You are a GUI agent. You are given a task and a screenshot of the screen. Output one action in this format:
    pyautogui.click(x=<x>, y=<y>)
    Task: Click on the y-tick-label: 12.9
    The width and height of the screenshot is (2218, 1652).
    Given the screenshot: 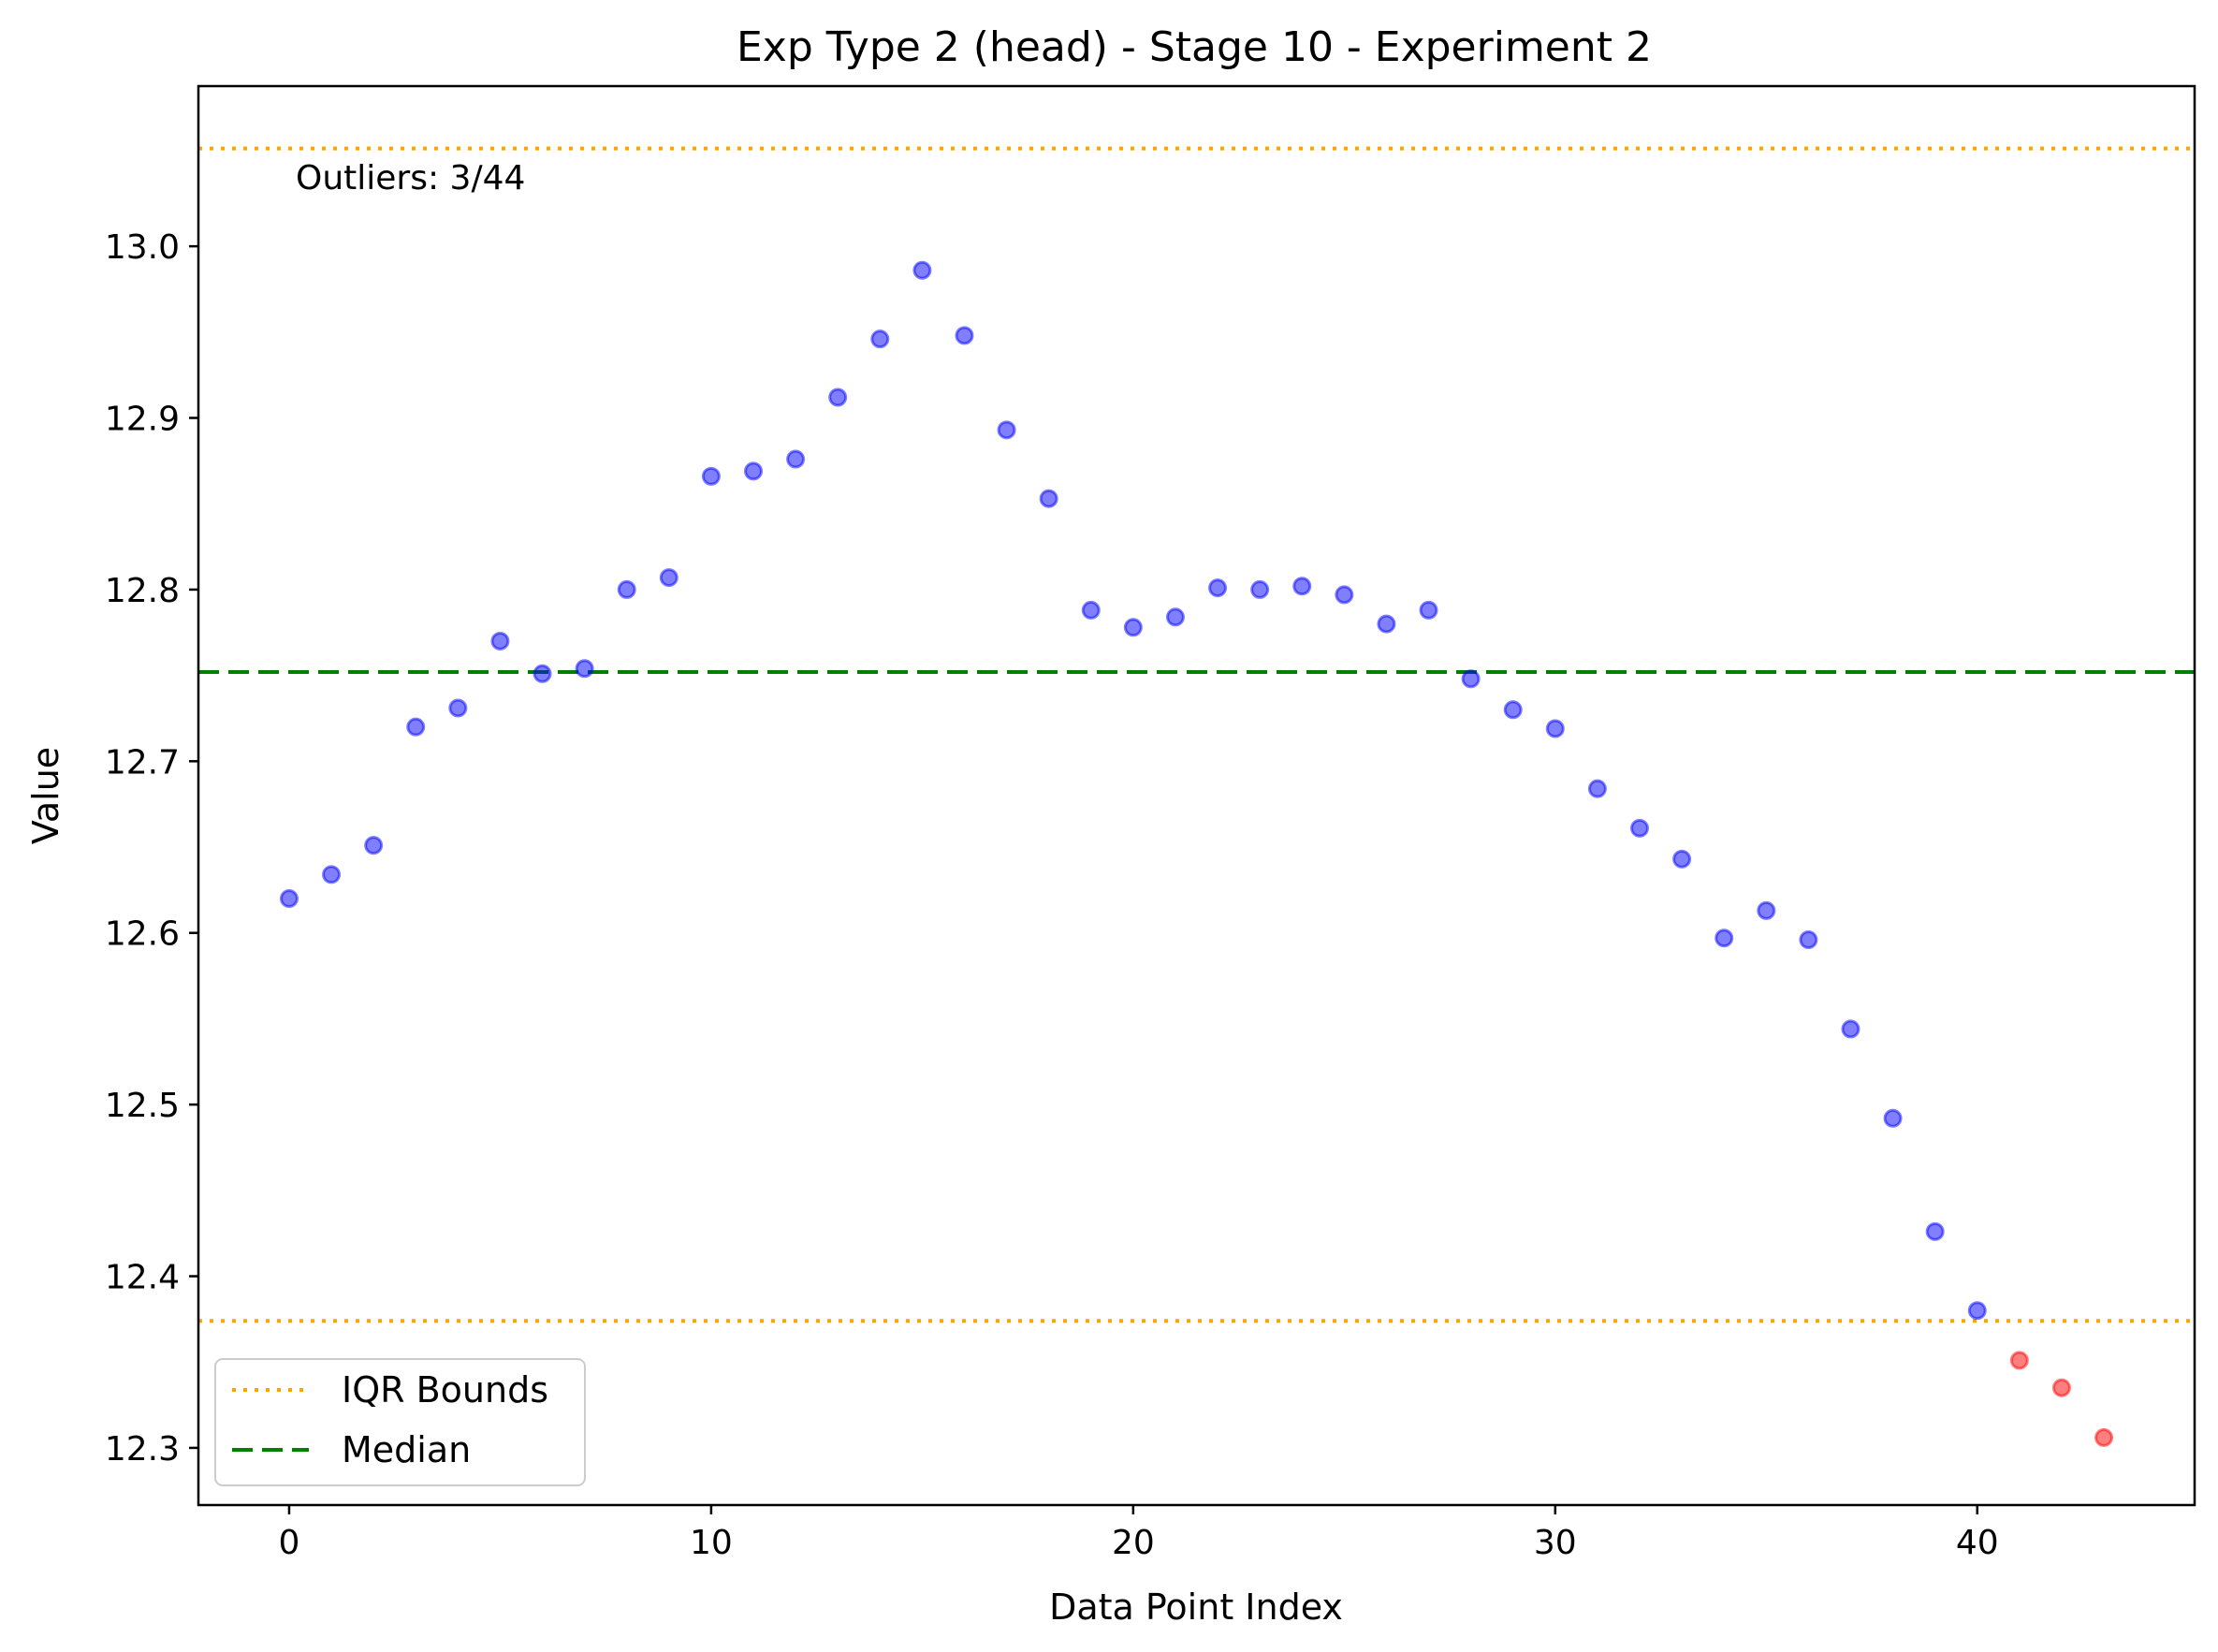 What is the action you would take?
    pyautogui.click(x=143, y=420)
    